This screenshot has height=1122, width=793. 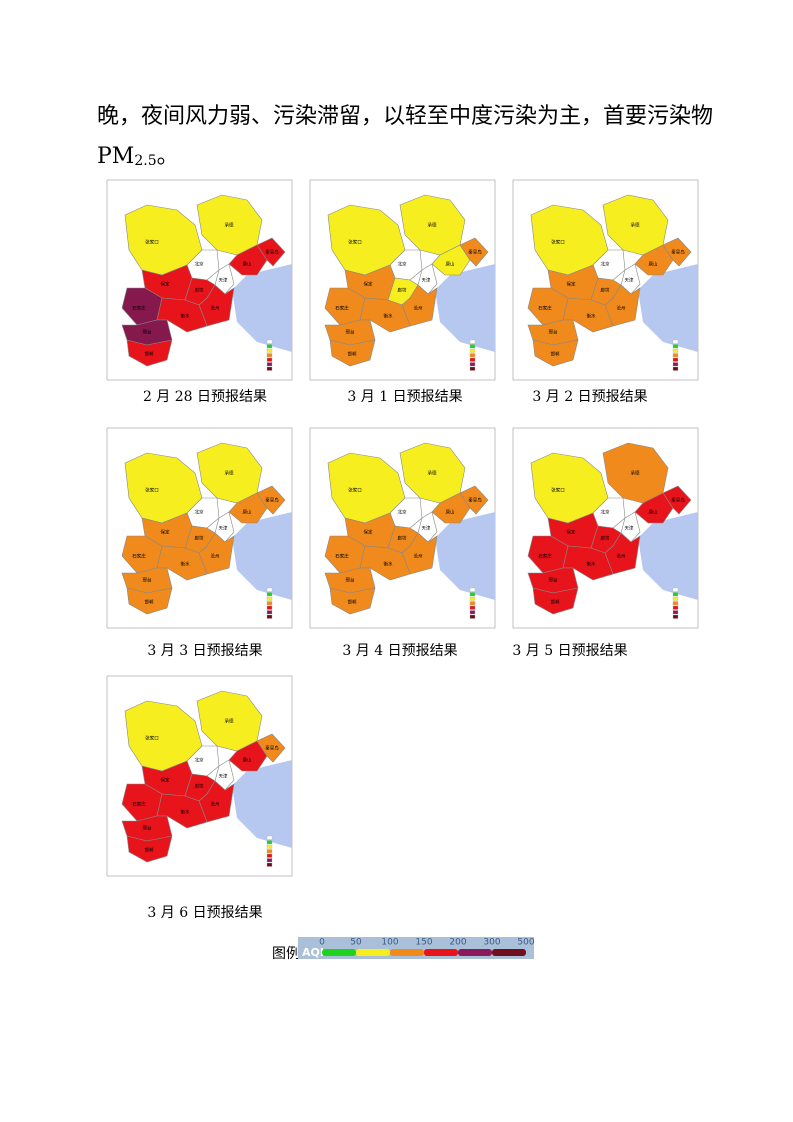 I want to click on paragraph-line: 晚，夜间风力弱、污染滞留，以轻至中度污染为主，首要污染物, so click(x=405, y=116).